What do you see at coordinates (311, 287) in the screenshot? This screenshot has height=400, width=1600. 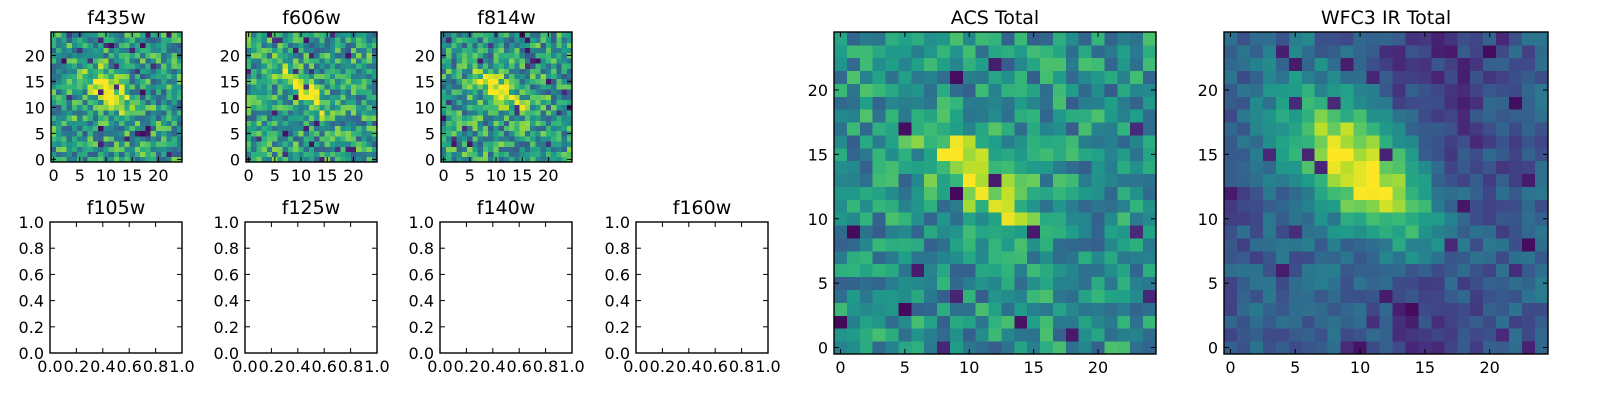 I see `panel-f125w-frame` at bounding box center [311, 287].